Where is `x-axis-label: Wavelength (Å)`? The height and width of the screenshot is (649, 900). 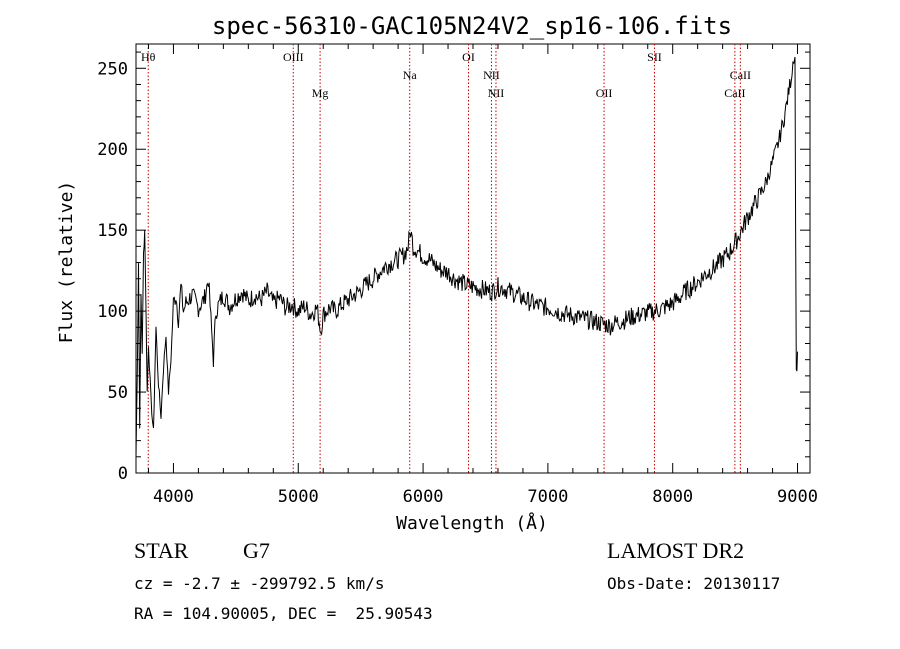
x-axis-label: Wavelength (Å) is located at coordinates (472, 523).